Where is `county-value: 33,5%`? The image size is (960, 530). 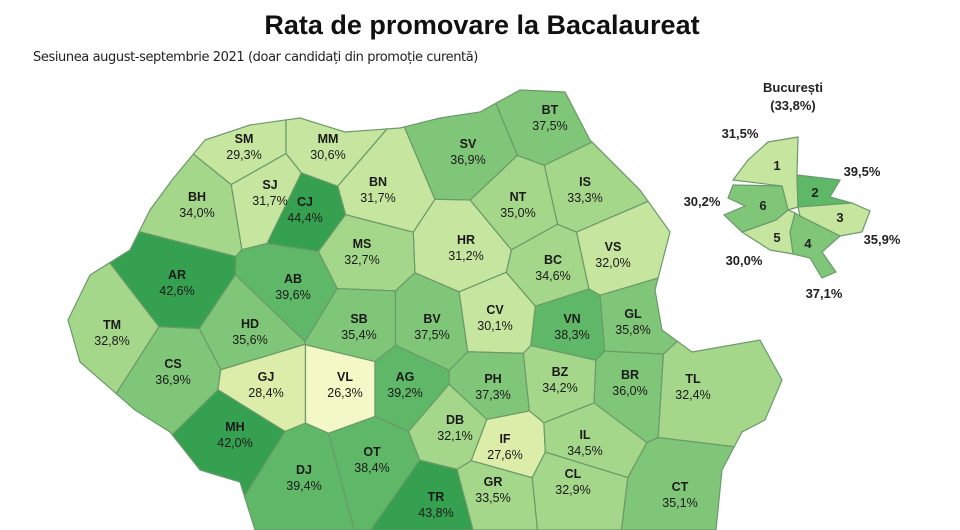 county-value: 33,5% is located at coordinates (492, 498).